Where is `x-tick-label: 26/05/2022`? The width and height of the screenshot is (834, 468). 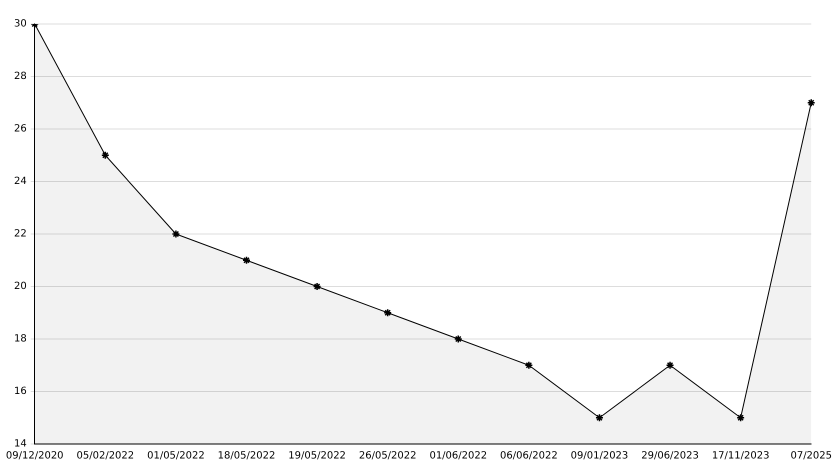
x-tick-label: 26/05/2022 is located at coordinates (387, 456).